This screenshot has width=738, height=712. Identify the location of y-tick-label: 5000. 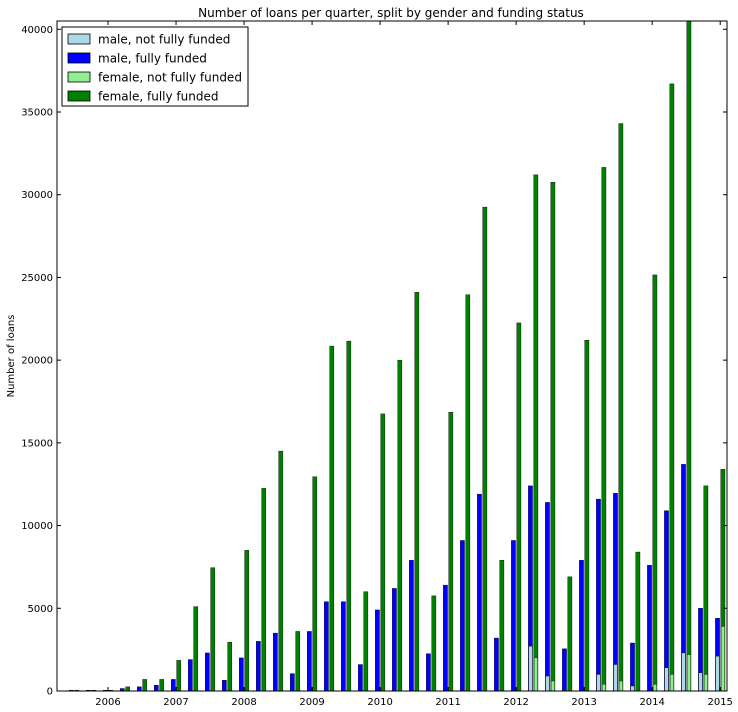
(40, 609).